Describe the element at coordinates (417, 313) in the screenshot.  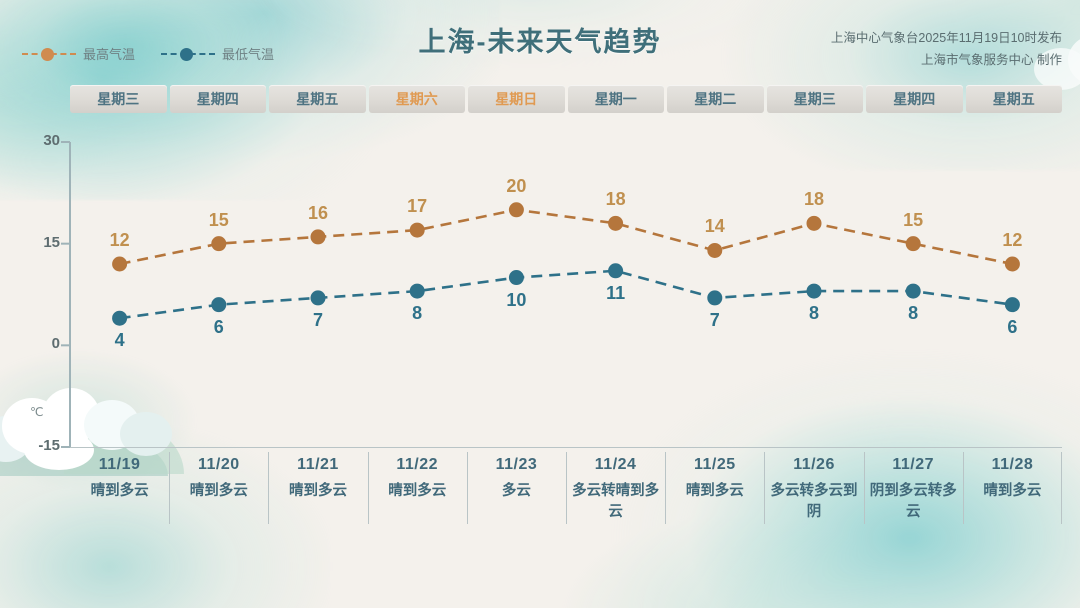
I see `data-label-最低气温-11/22: 8` at that location.